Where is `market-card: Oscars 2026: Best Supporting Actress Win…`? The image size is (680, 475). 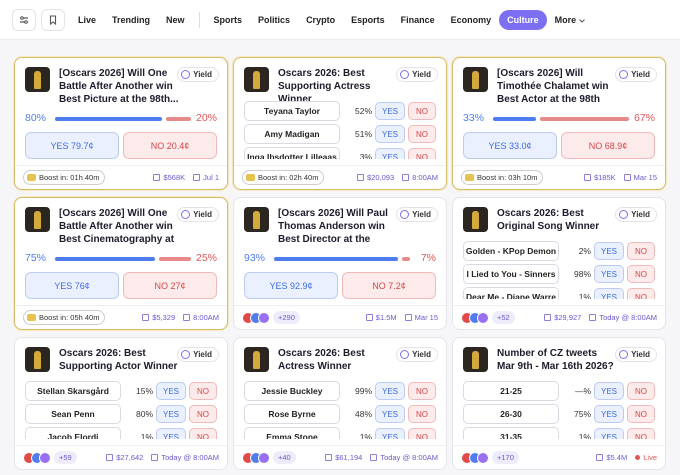
market-card: Oscars 2026: Best Supporting Actress Win… is located at coordinates (340, 123).